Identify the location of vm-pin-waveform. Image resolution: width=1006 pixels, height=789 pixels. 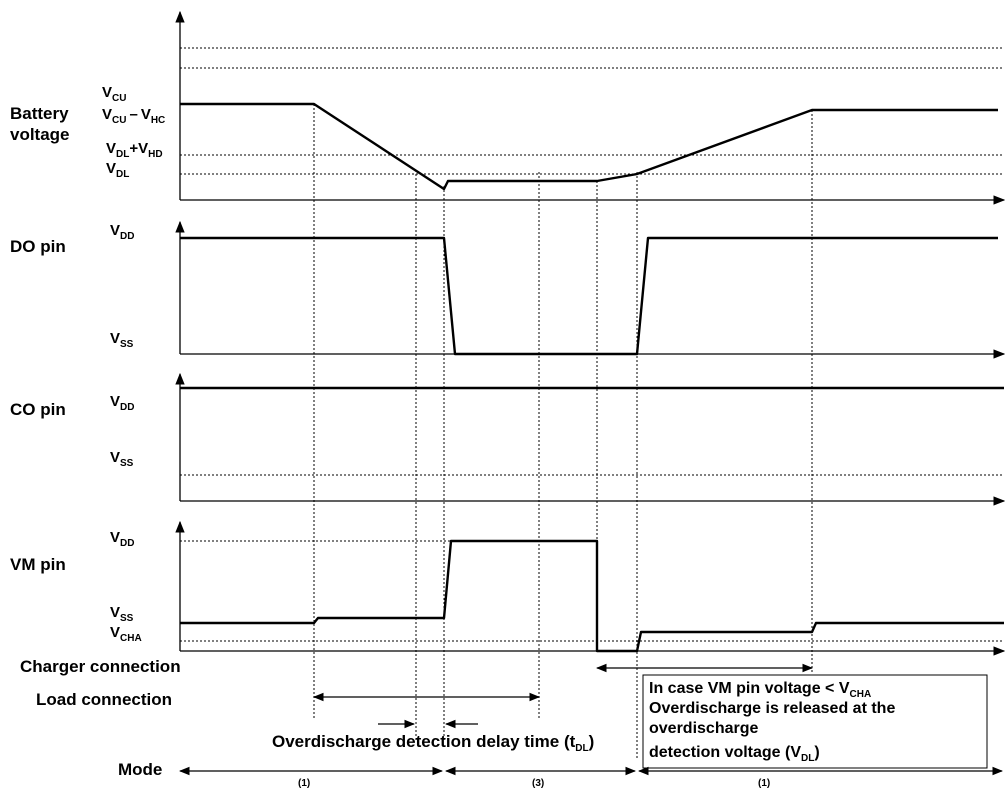
(592, 596).